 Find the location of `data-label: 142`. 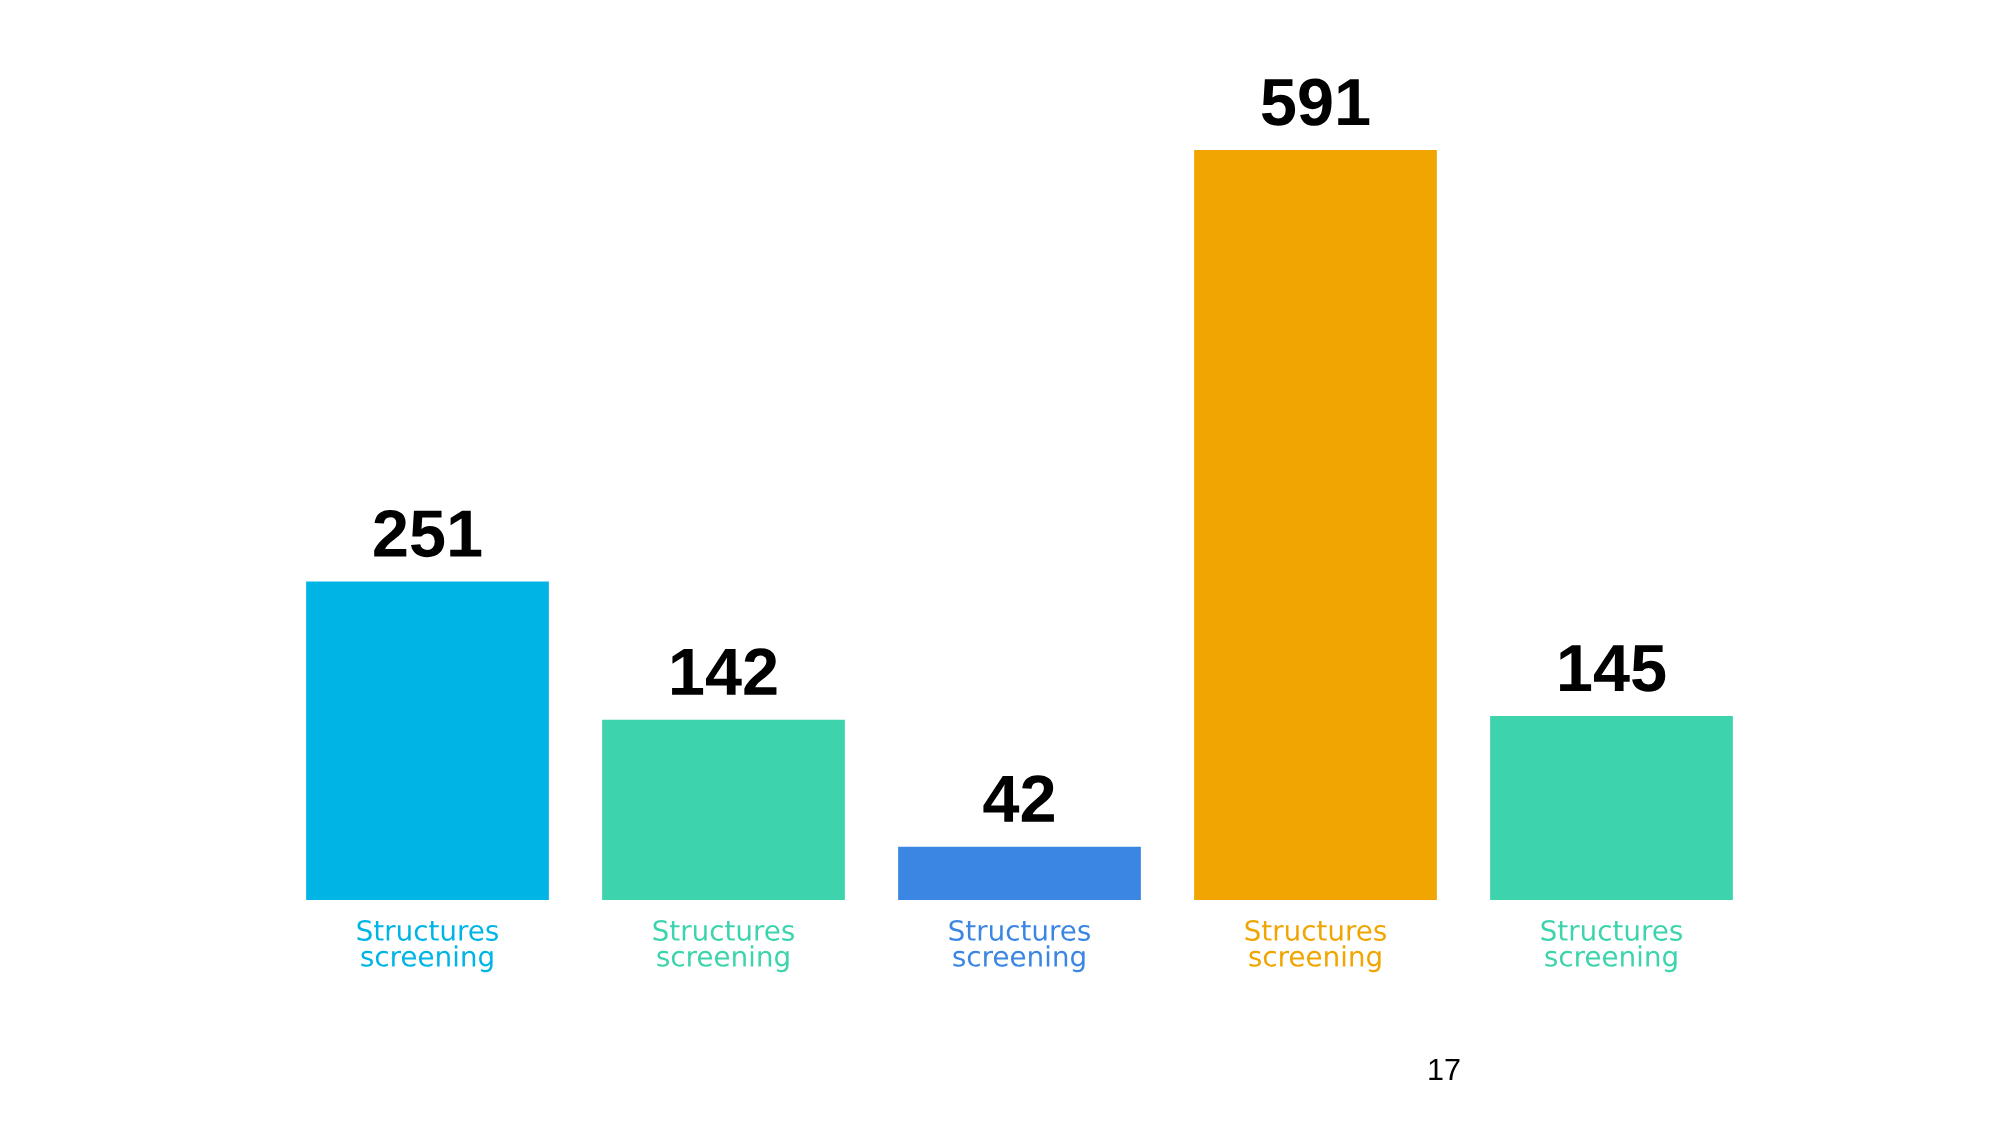

data-label: 142 is located at coordinates (724, 671).